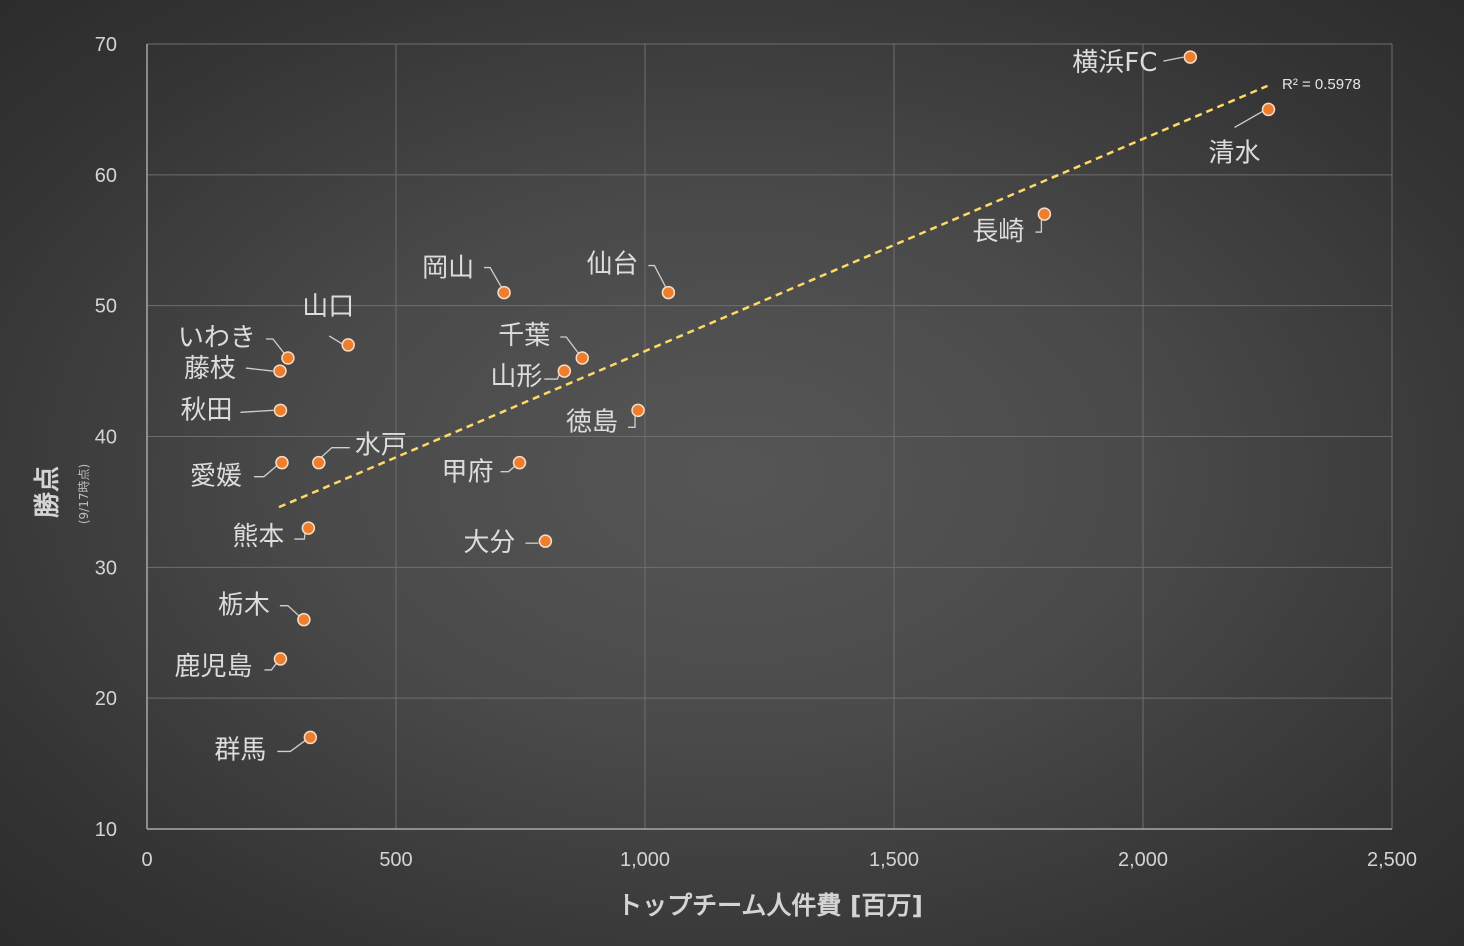  I want to click on y-tick-label: 40, so click(106, 438).